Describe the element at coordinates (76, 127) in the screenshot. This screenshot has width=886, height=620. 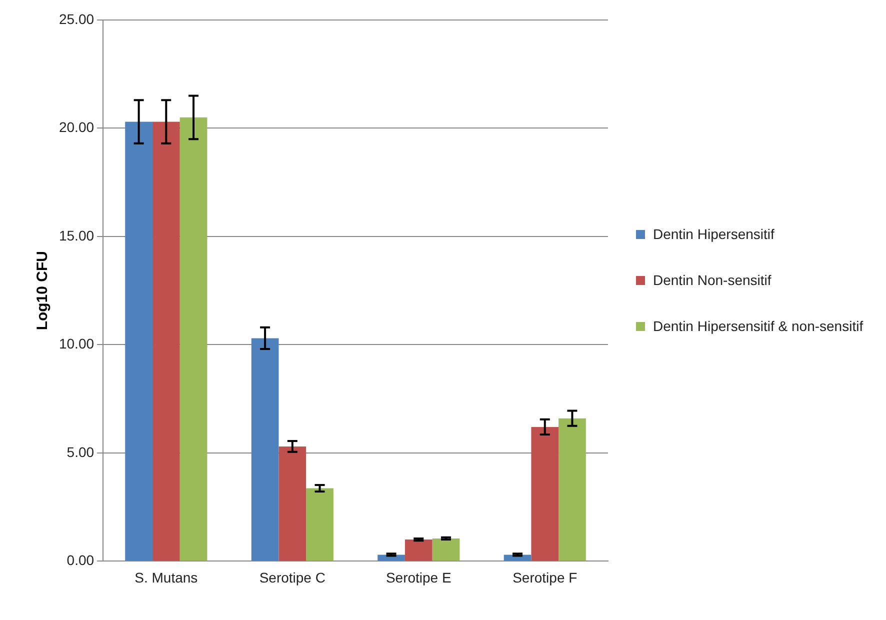
I see `y-tick-label: 20.00` at that location.